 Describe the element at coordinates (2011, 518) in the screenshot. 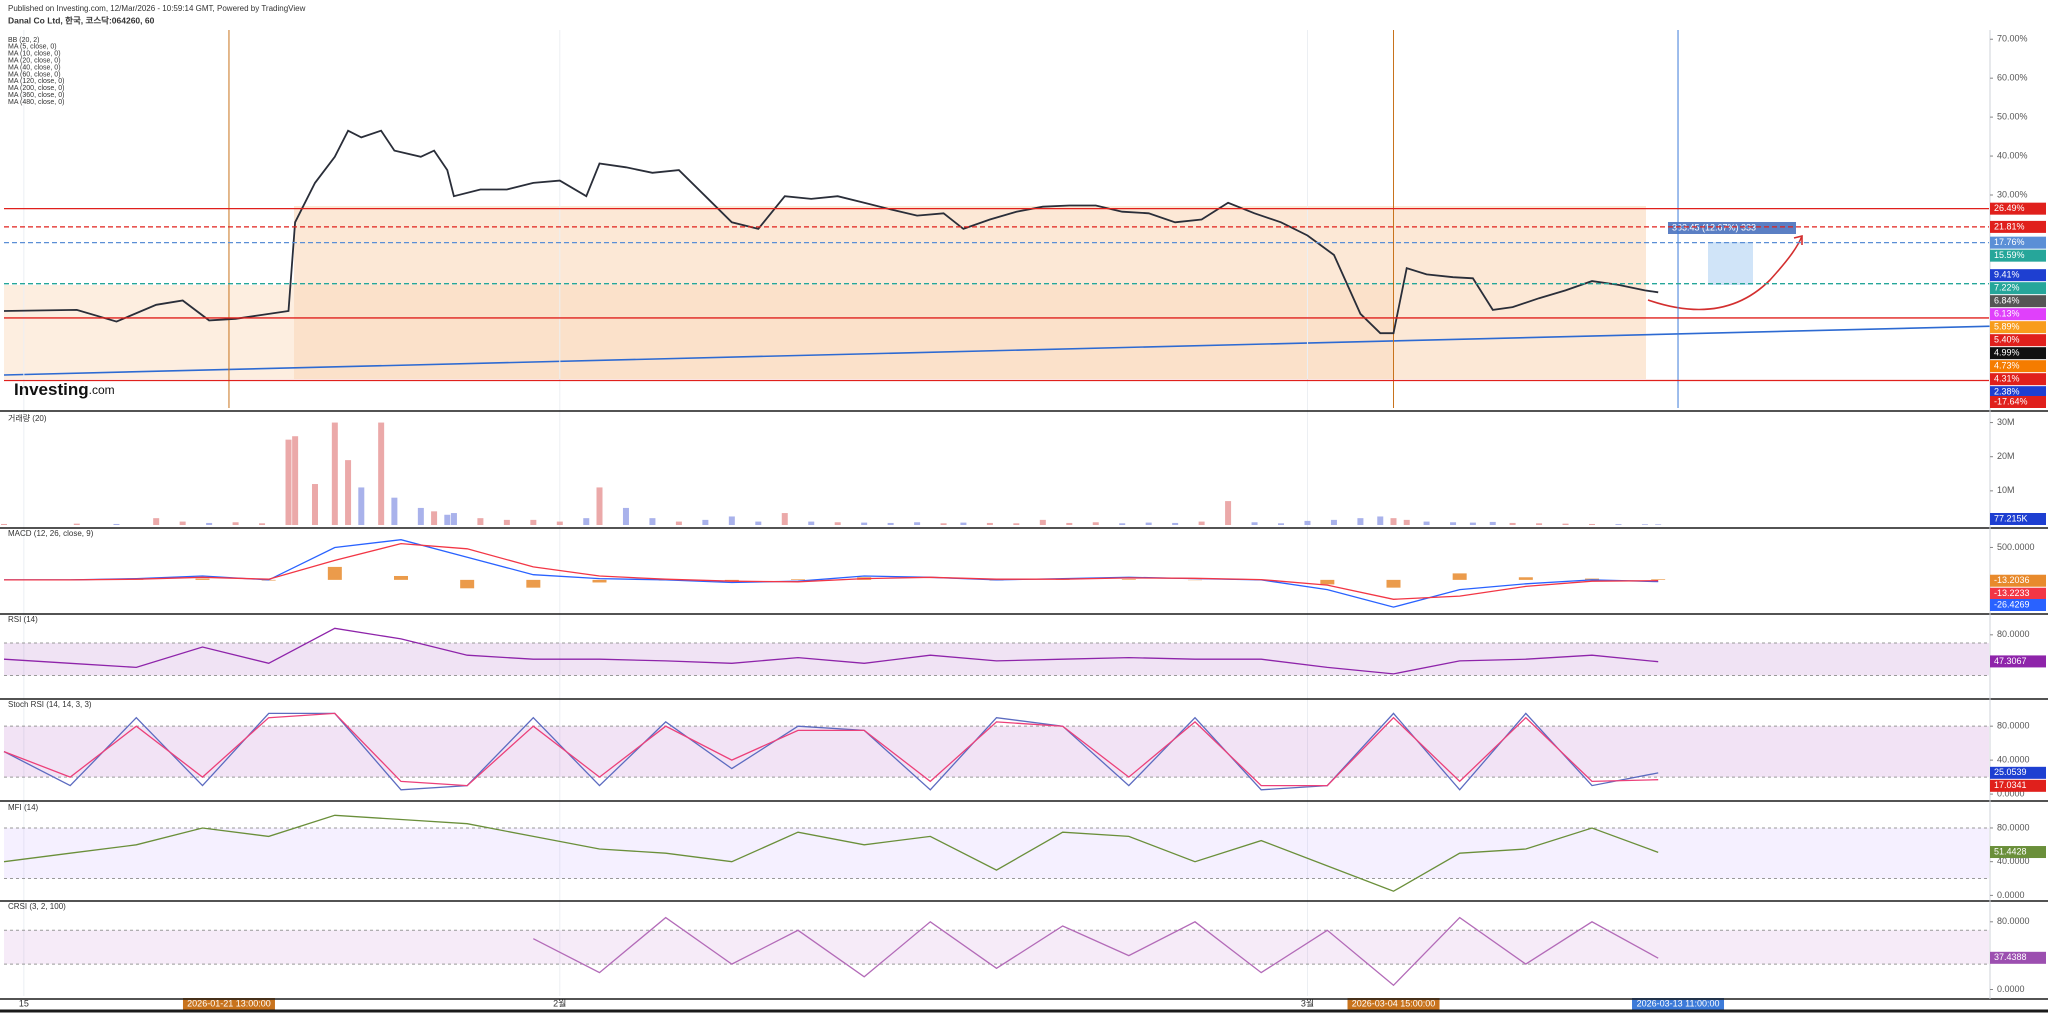

I see `level-label: 77.215K` at that location.